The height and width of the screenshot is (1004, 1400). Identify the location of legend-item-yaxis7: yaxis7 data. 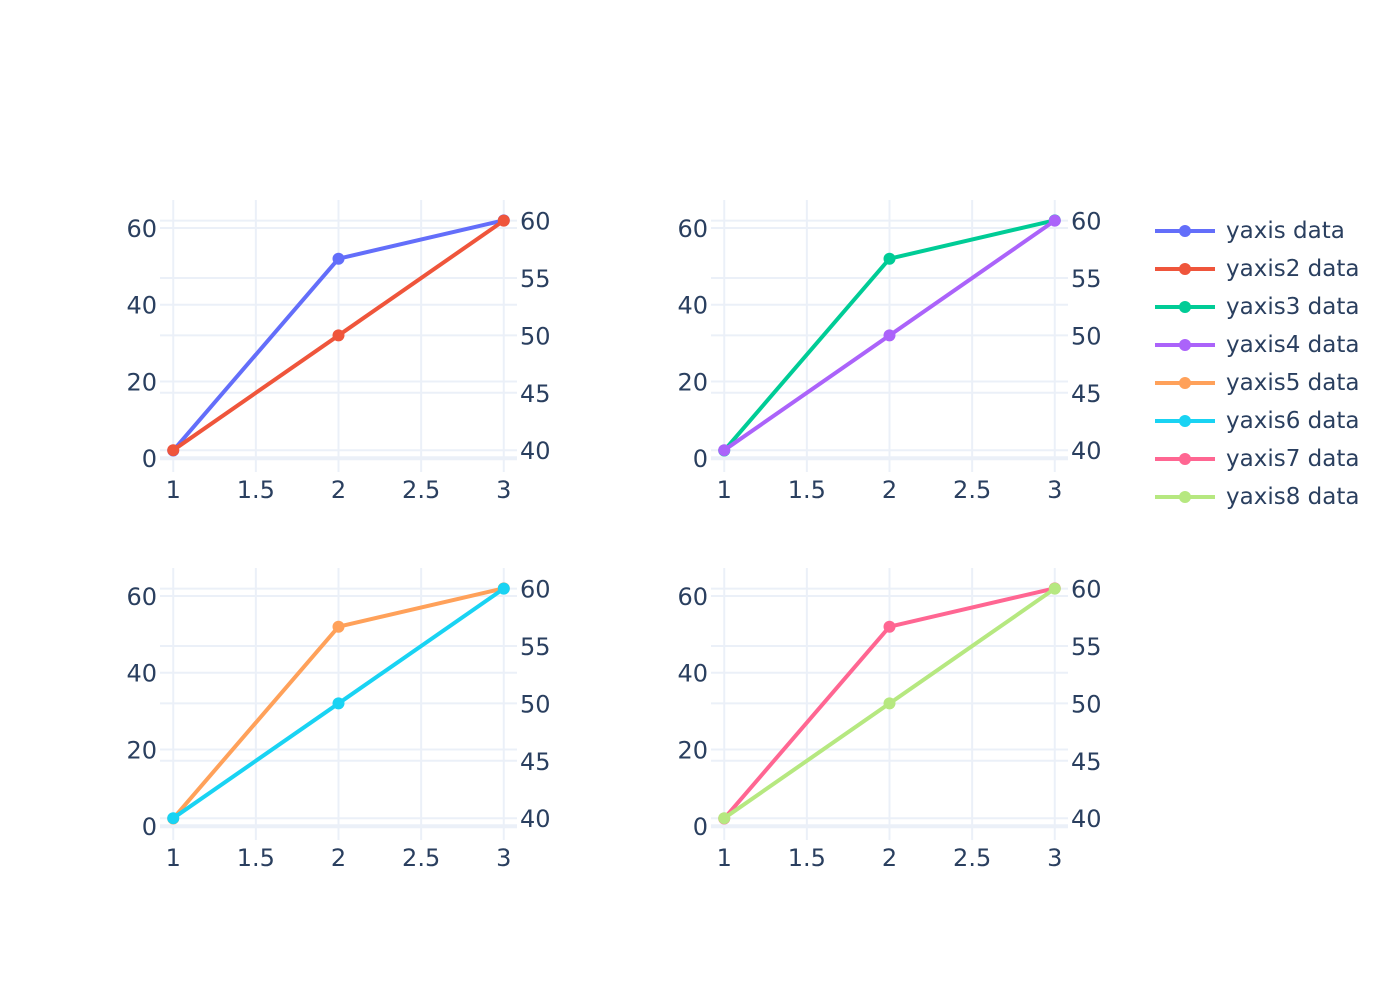
(1254, 459).